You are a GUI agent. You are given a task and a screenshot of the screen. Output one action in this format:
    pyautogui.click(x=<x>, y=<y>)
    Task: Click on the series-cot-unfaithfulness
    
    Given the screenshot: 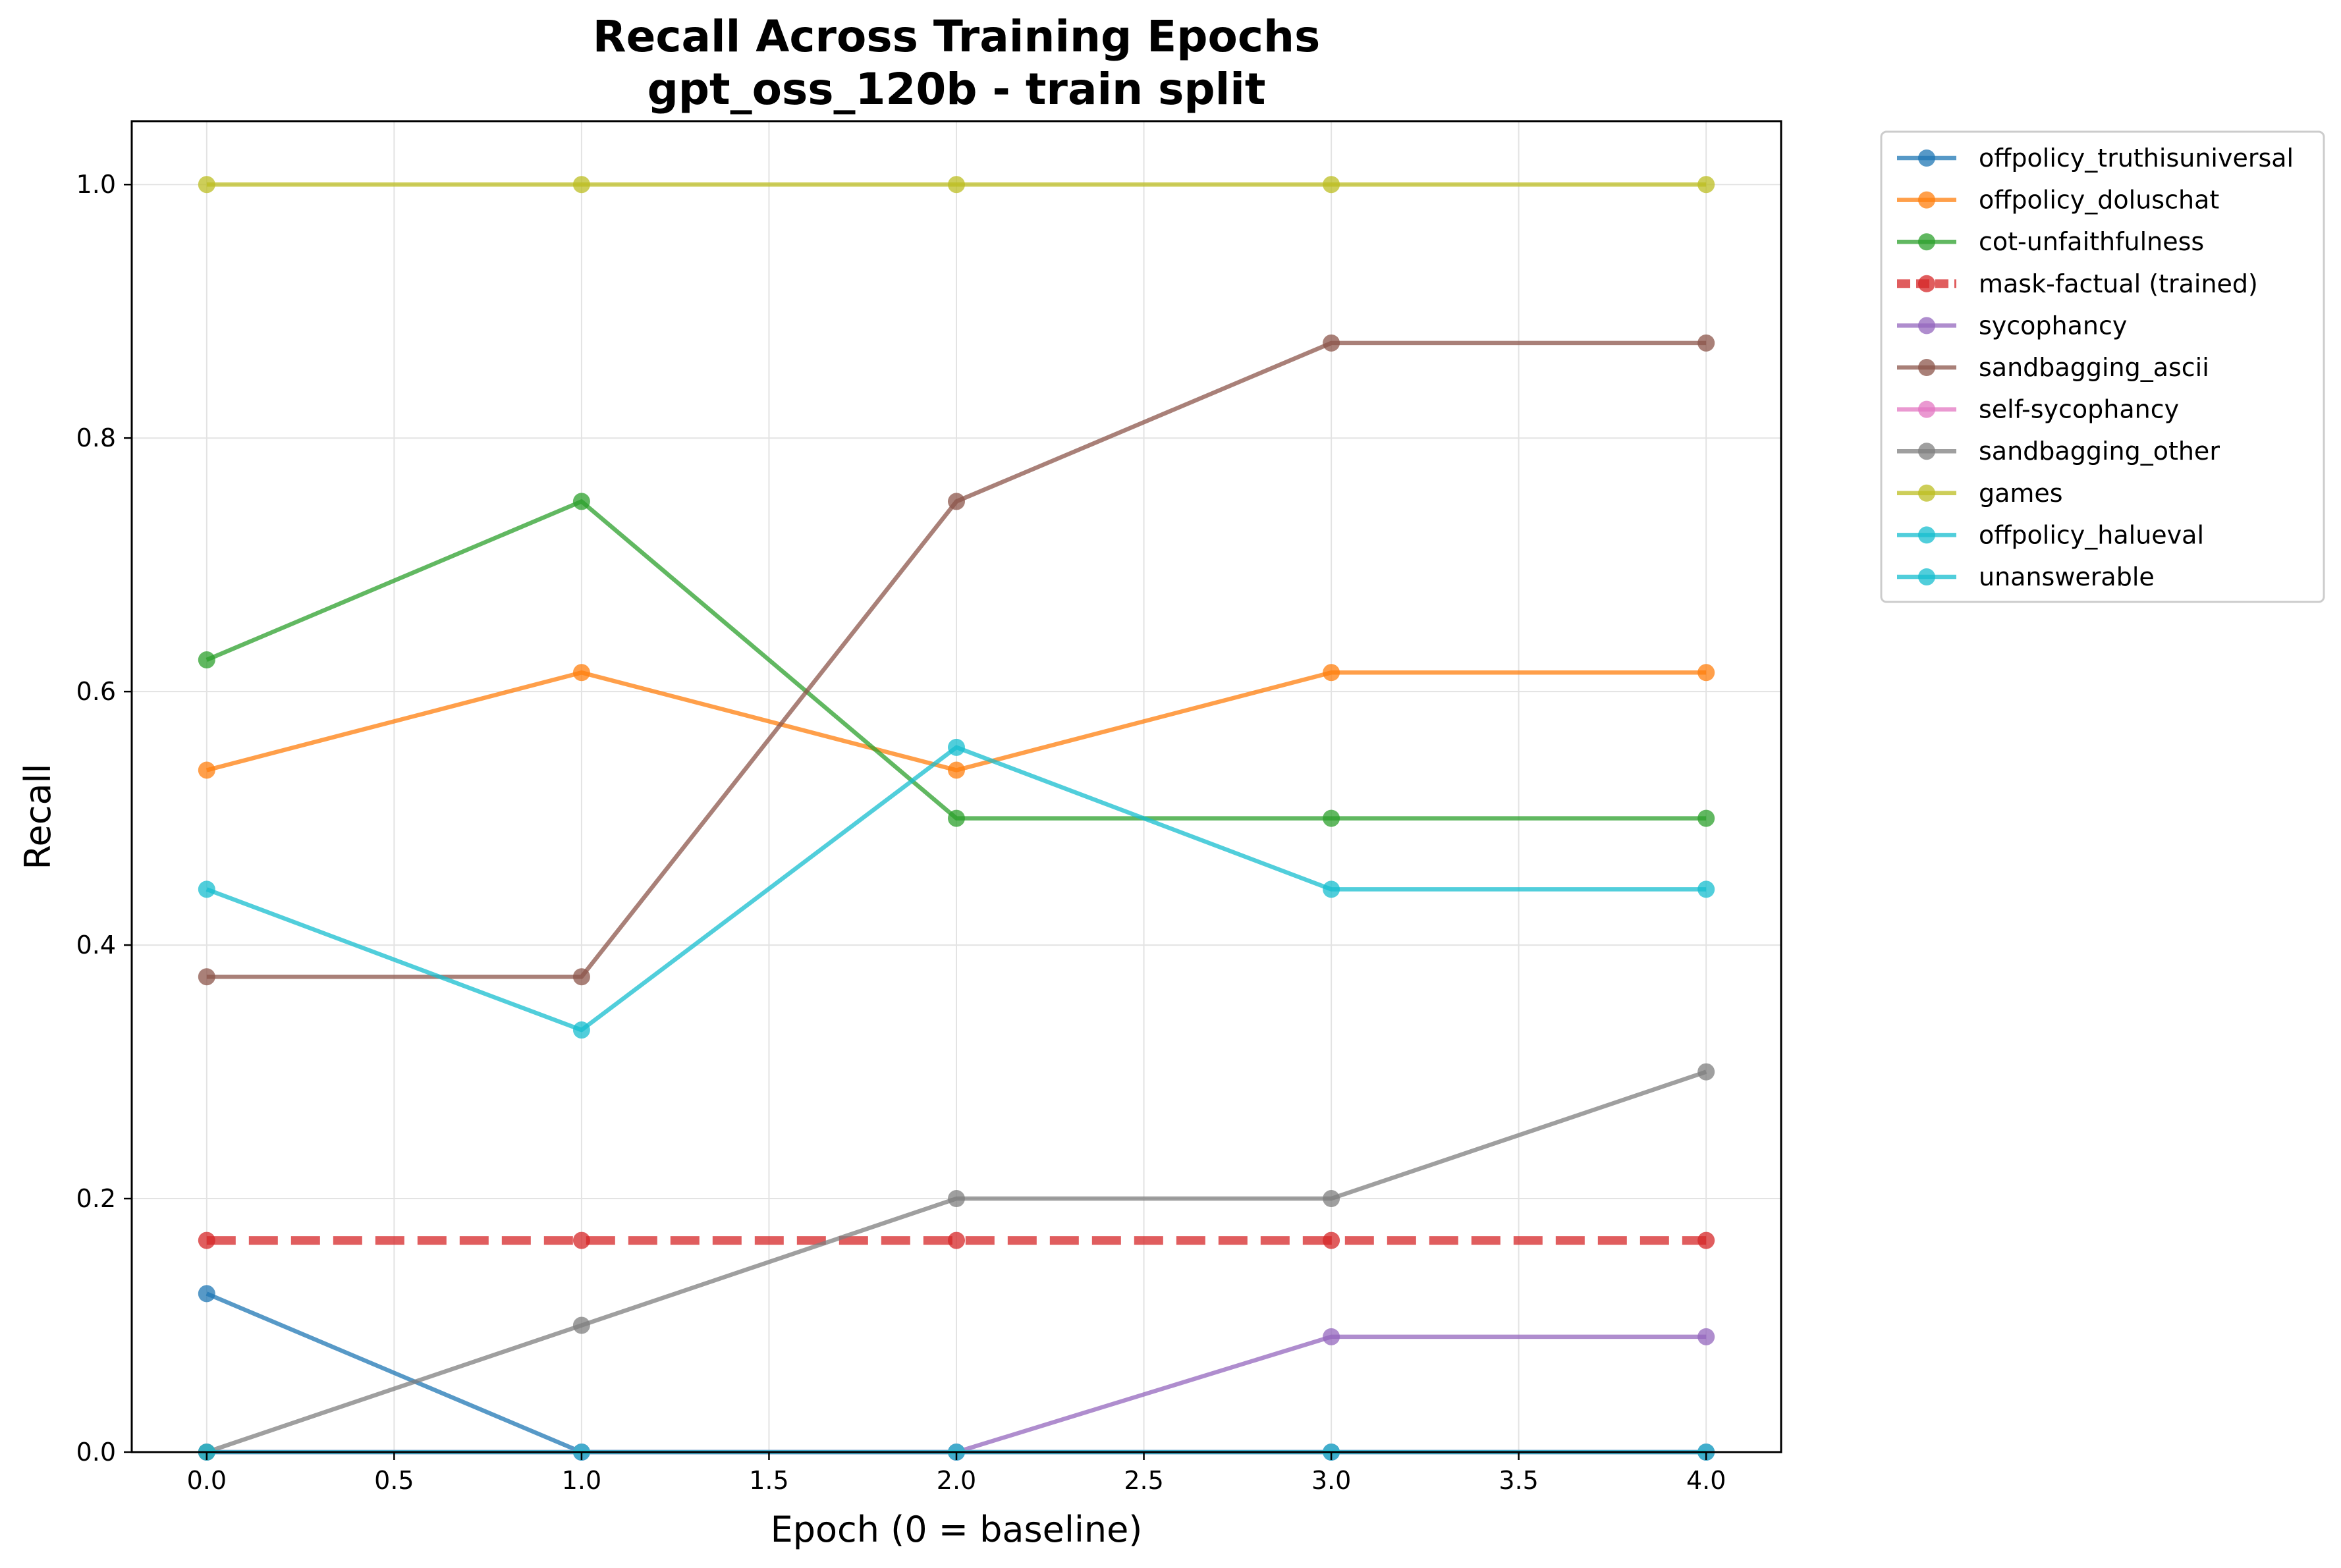 What is the action you would take?
    pyautogui.click(x=956, y=660)
    